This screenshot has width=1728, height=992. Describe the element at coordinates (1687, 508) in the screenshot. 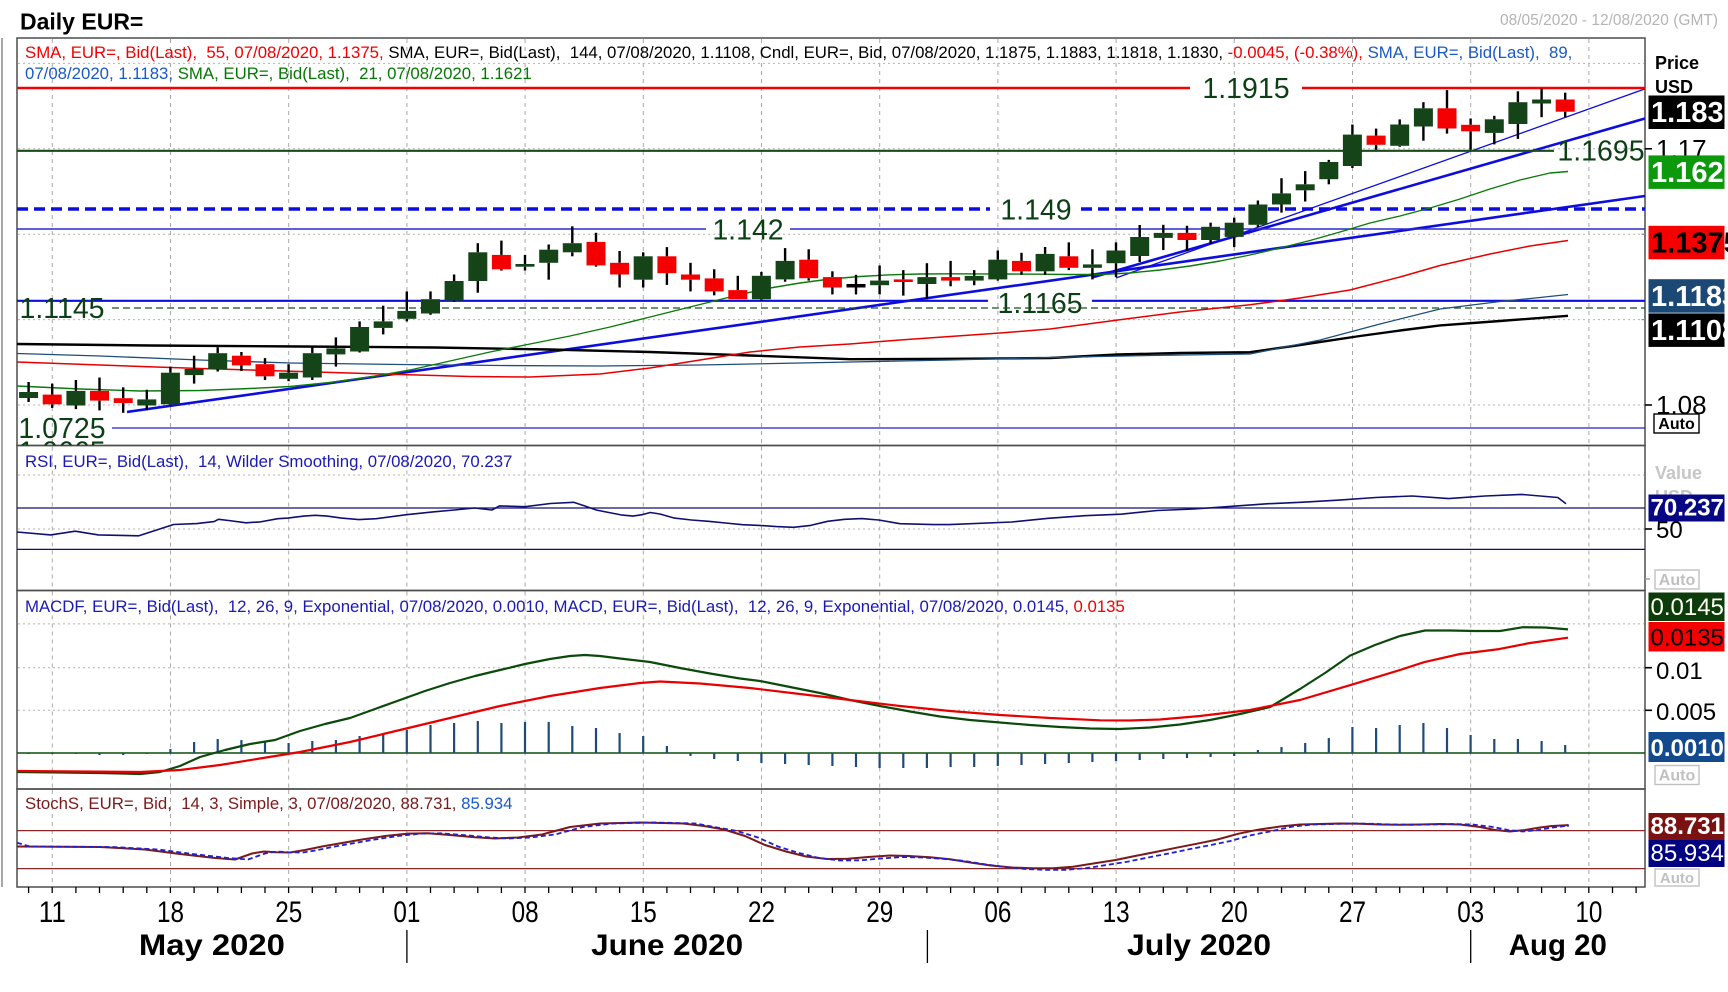

I see `svg-text: 70.237` at that location.